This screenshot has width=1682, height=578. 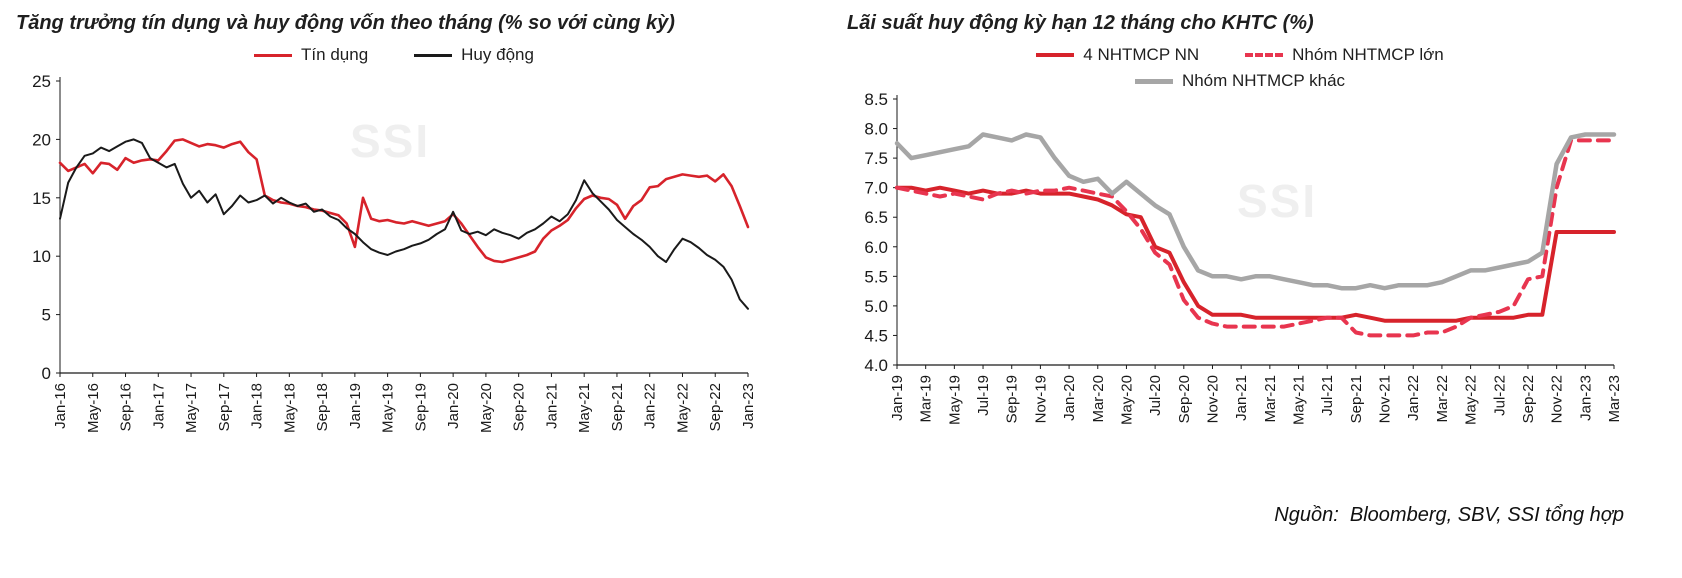 I want to click on y-axis-label: 25, so click(x=41, y=81).